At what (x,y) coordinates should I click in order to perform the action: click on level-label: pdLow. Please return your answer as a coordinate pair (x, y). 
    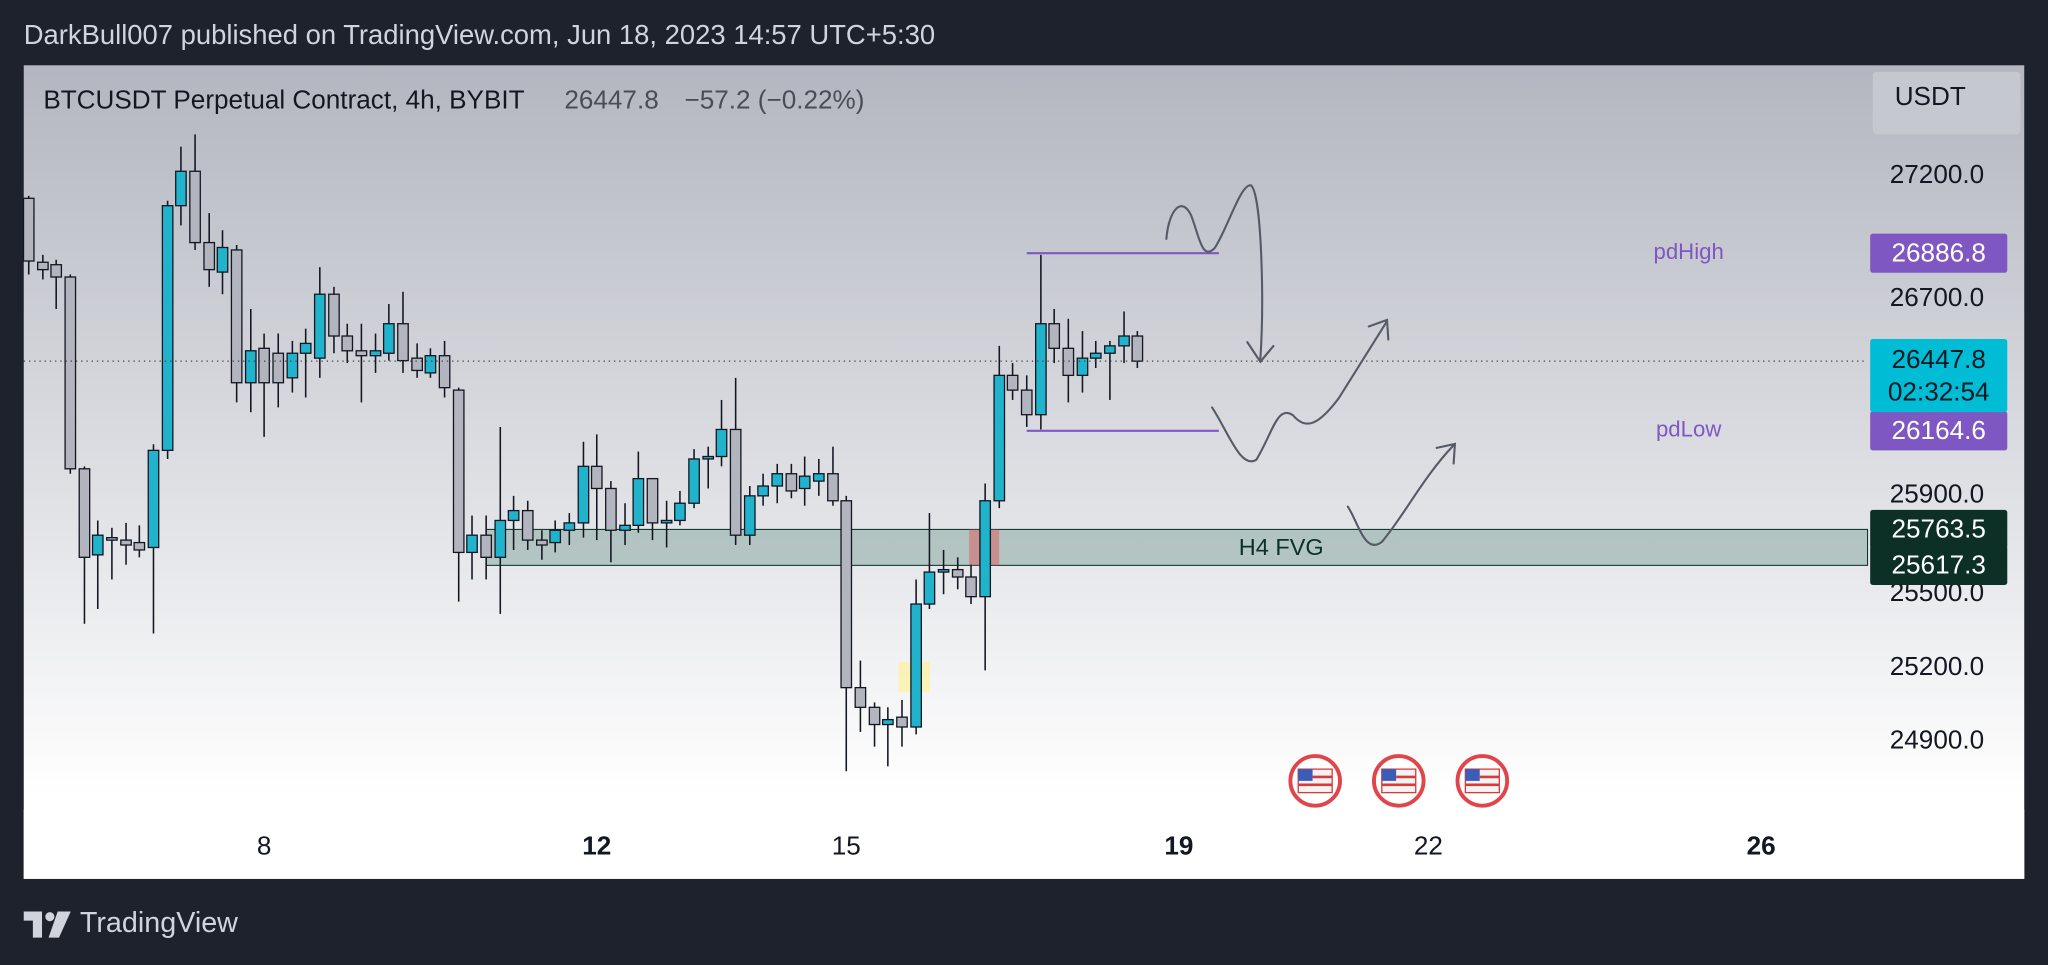
    Looking at the image, I should click on (1689, 429).